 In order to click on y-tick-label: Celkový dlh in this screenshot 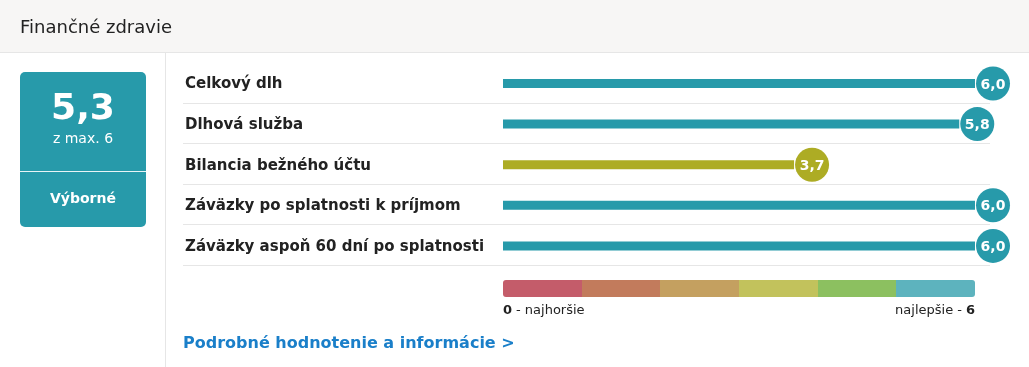, I will do `click(234, 83)`.